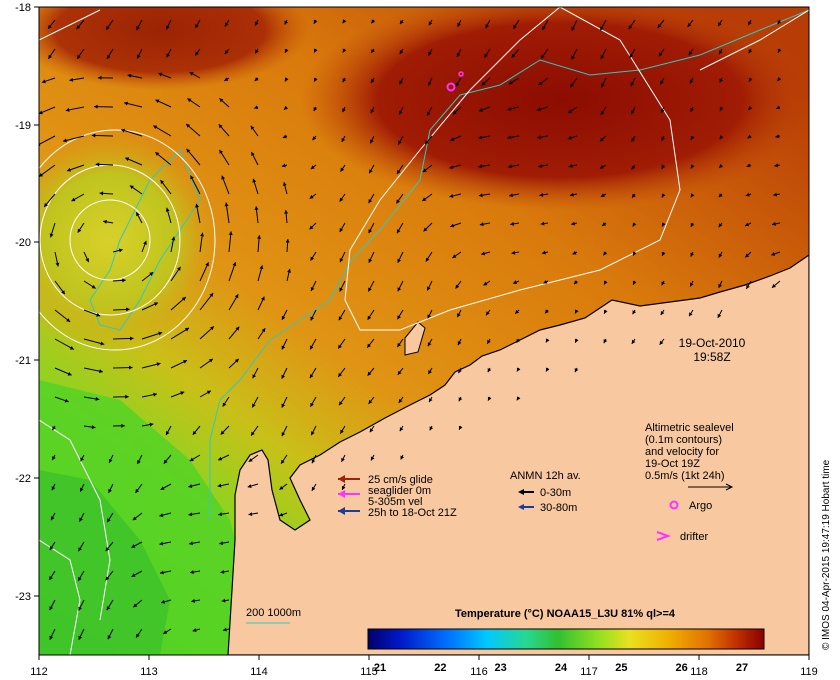 Image resolution: width=840 pixels, height=680 pixels. I want to click on argo-marker-icon, so click(674, 505).